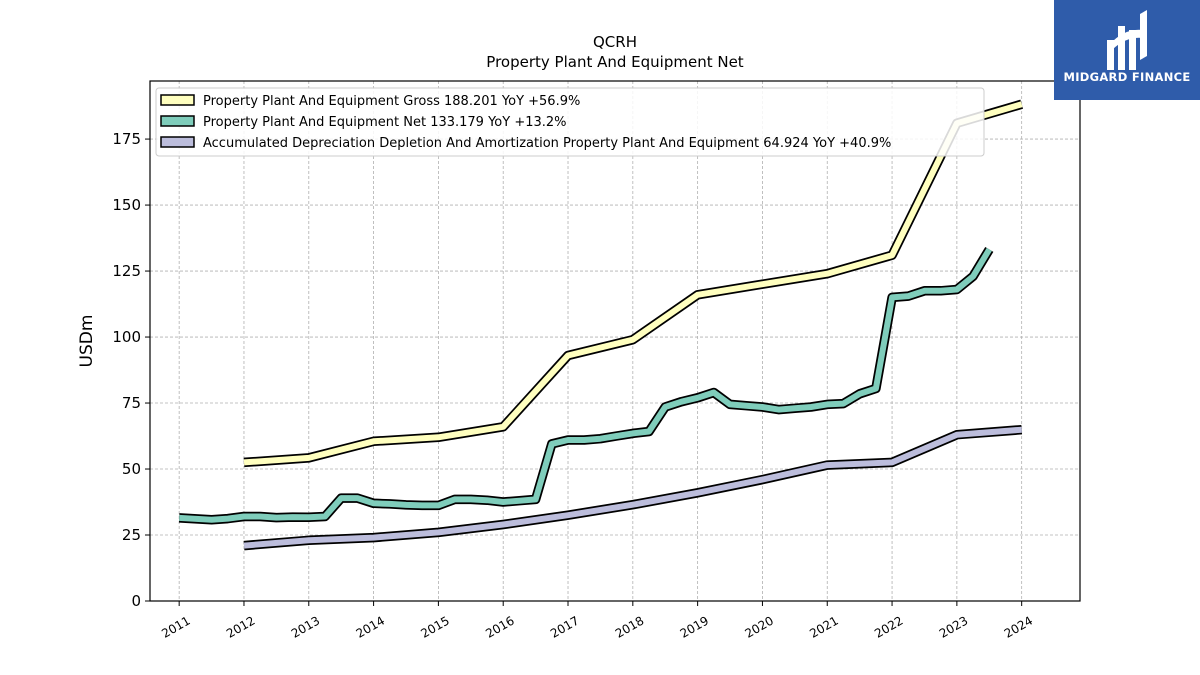  I want to click on y-tick-label: 50, so click(131, 469).